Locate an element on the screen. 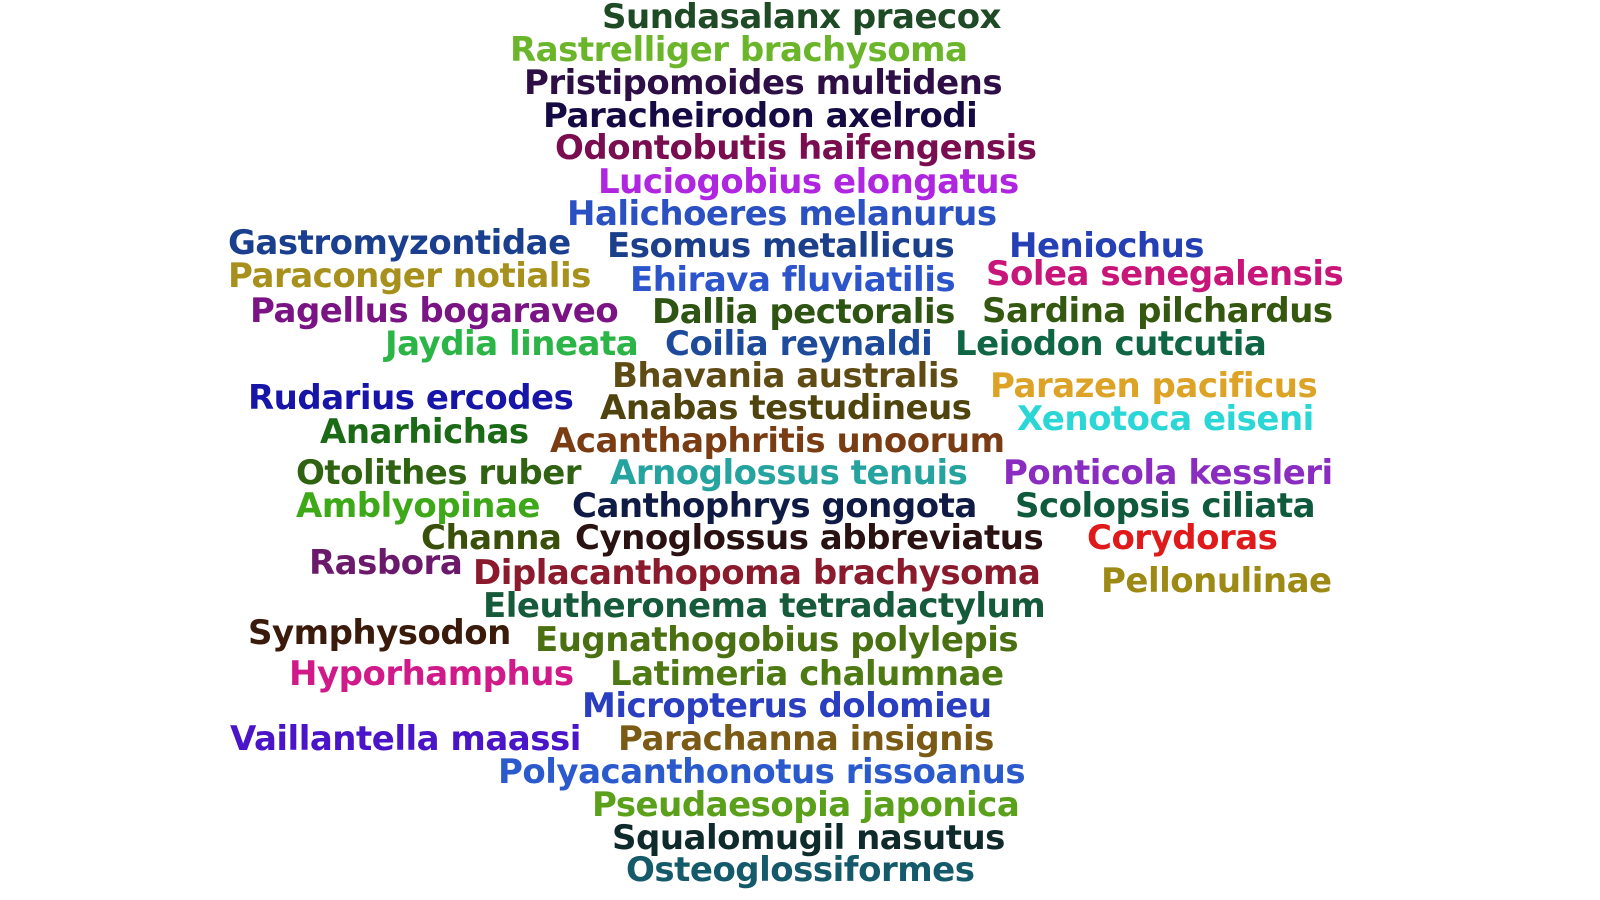  word-cloud-term: Diplacanthopoma brachysoma is located at coordinates (757, 573).